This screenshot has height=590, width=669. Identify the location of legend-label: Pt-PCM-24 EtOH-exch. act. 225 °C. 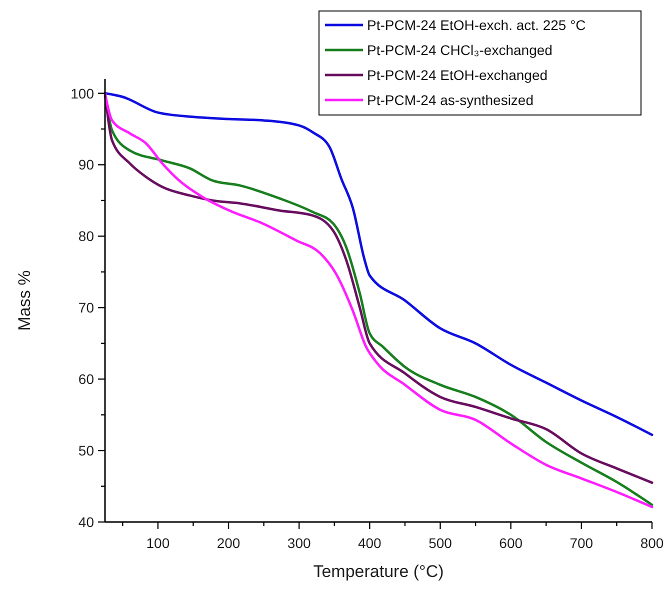
(476, 25).